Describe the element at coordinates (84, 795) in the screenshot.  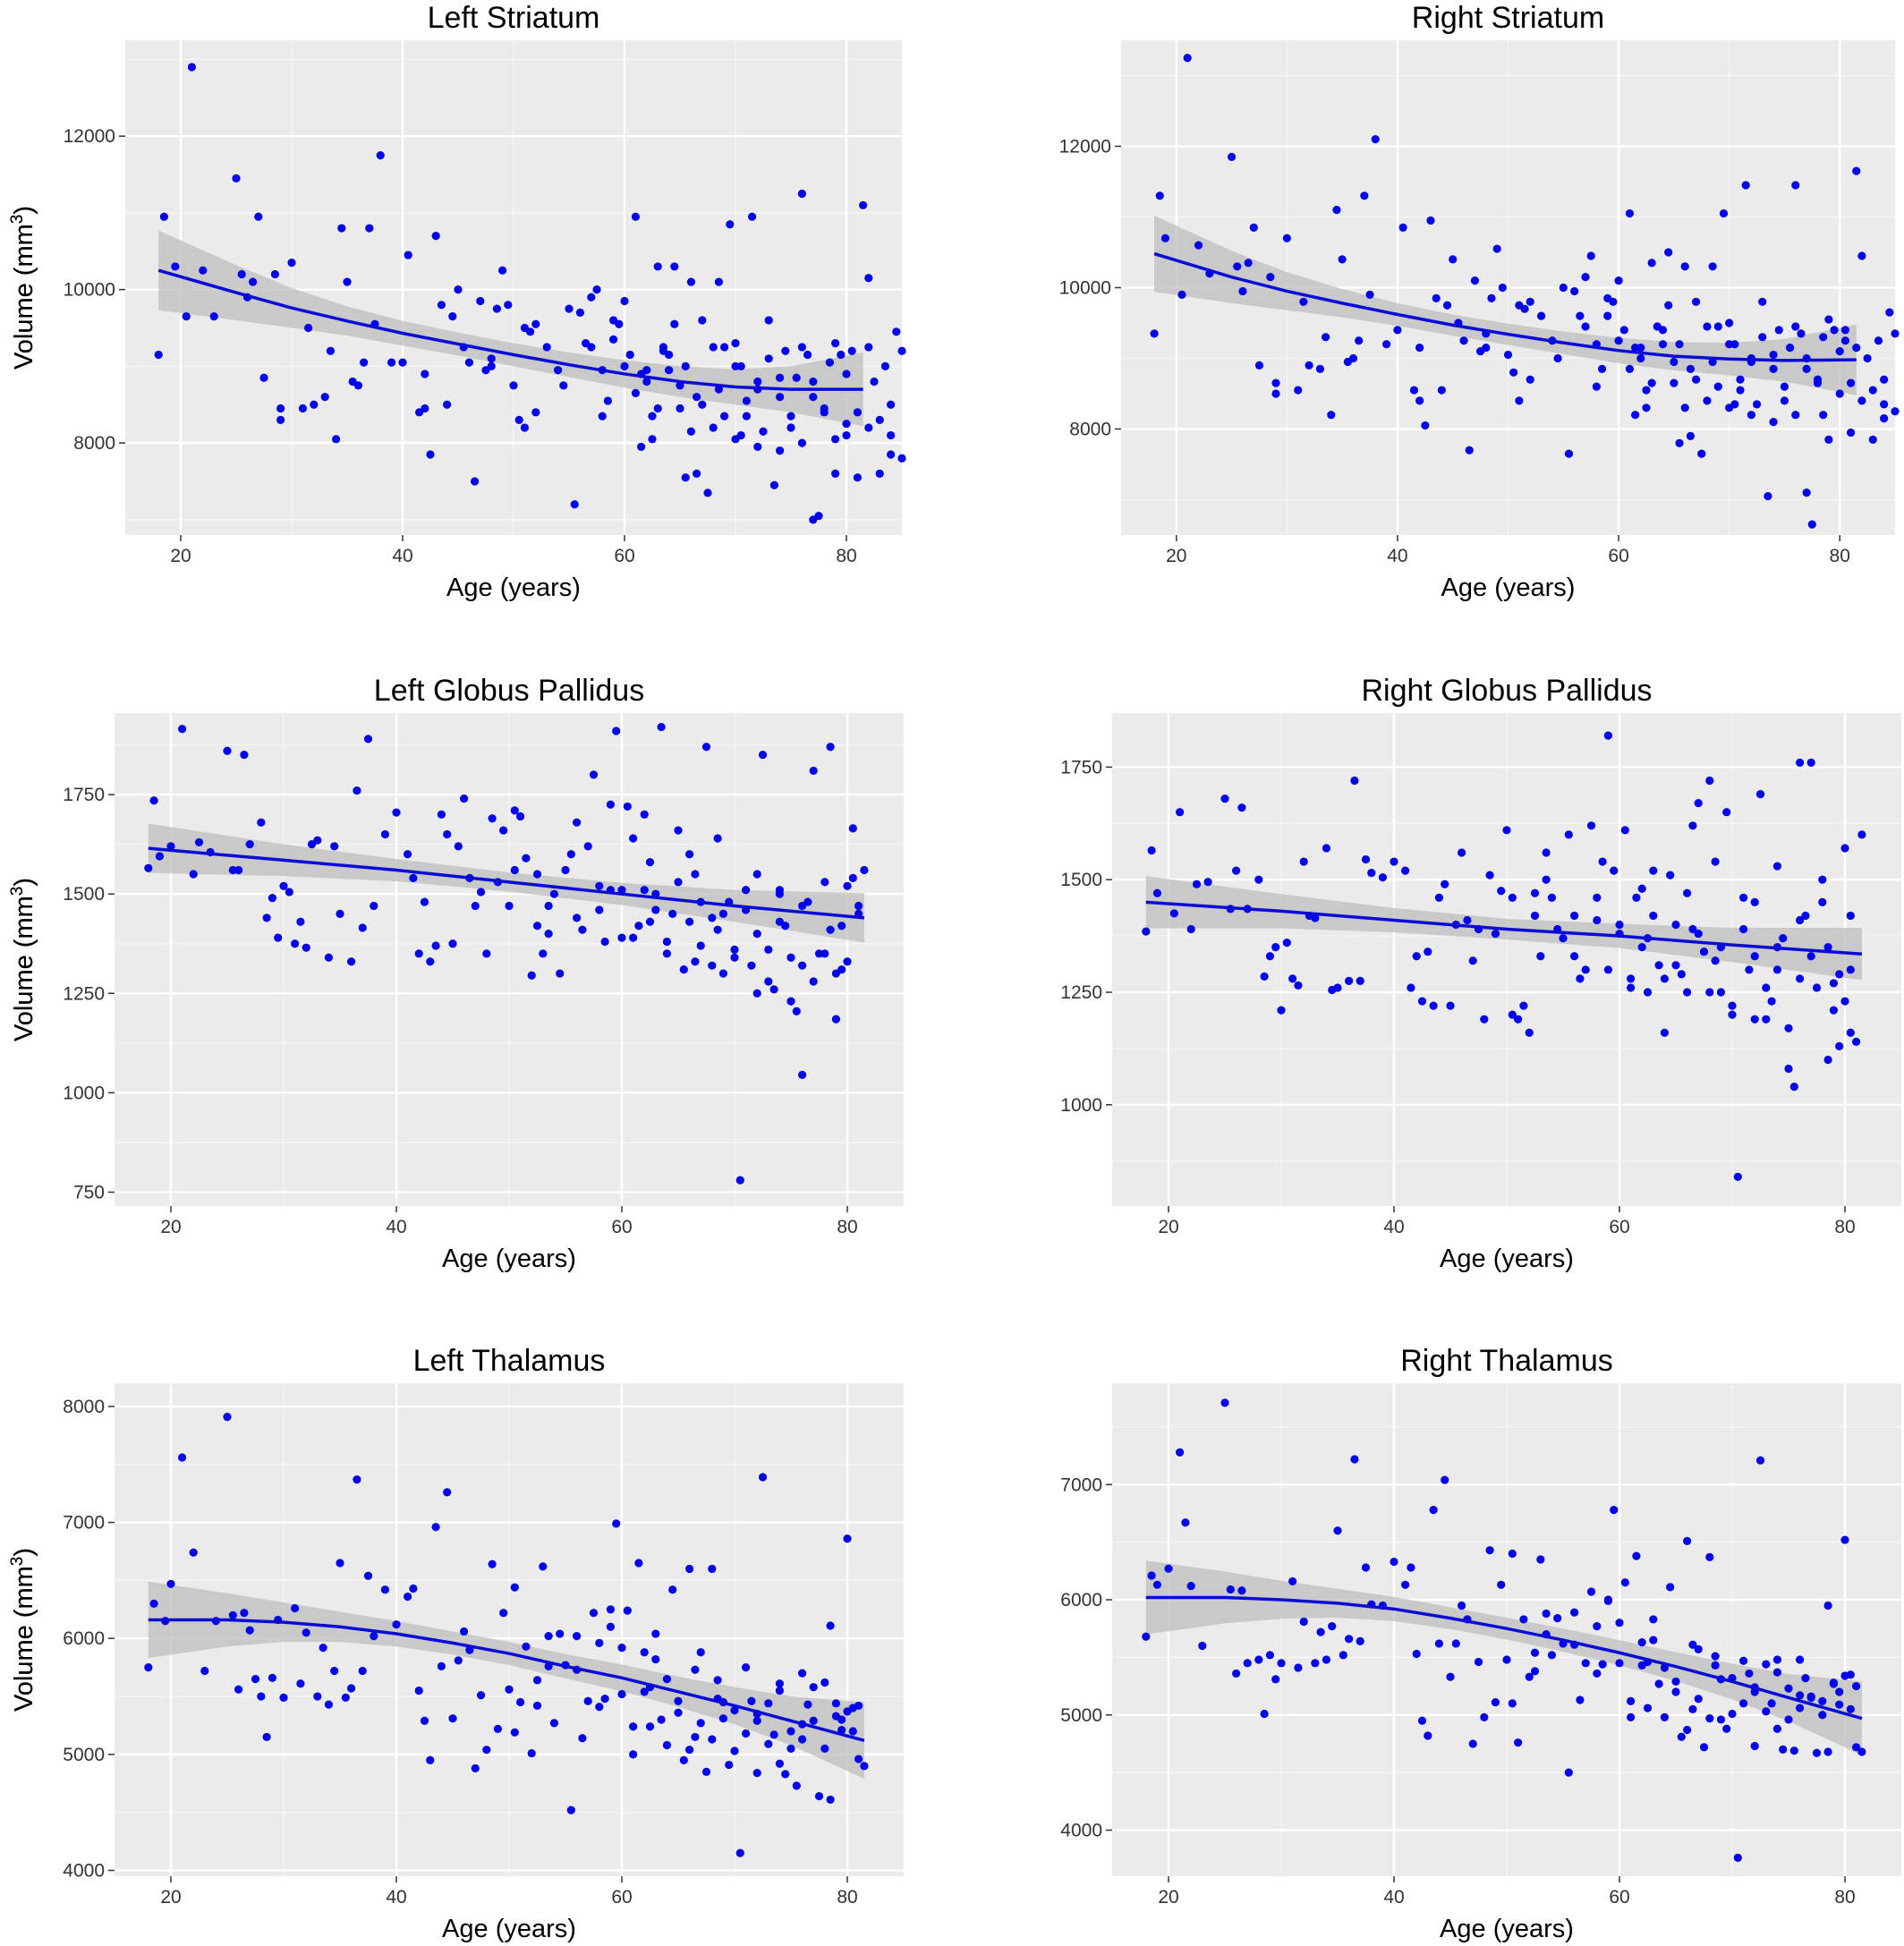
I see `y-tick-label: 1750` at that location.